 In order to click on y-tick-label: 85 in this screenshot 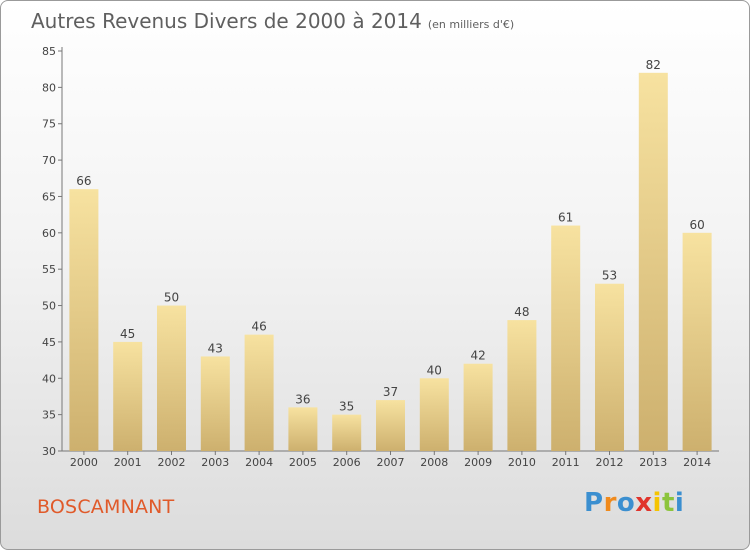, I will do `click(49, 51)`.